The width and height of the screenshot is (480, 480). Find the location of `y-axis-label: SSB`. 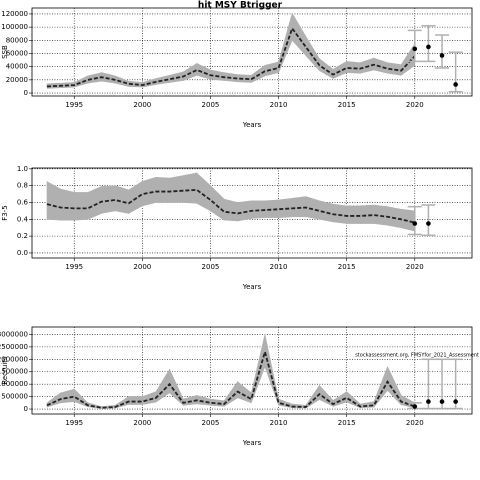

y-axis-label: SSB is located at coordinates (5, 52).